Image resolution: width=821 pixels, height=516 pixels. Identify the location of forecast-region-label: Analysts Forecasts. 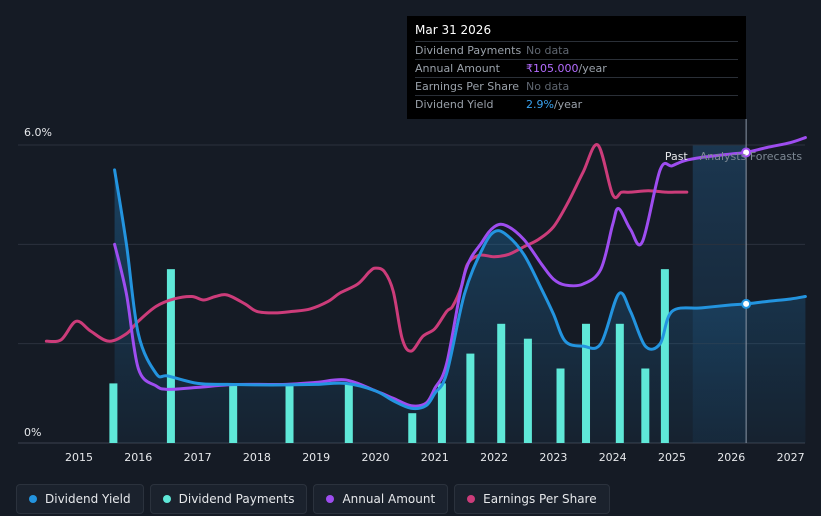
(751, 156).